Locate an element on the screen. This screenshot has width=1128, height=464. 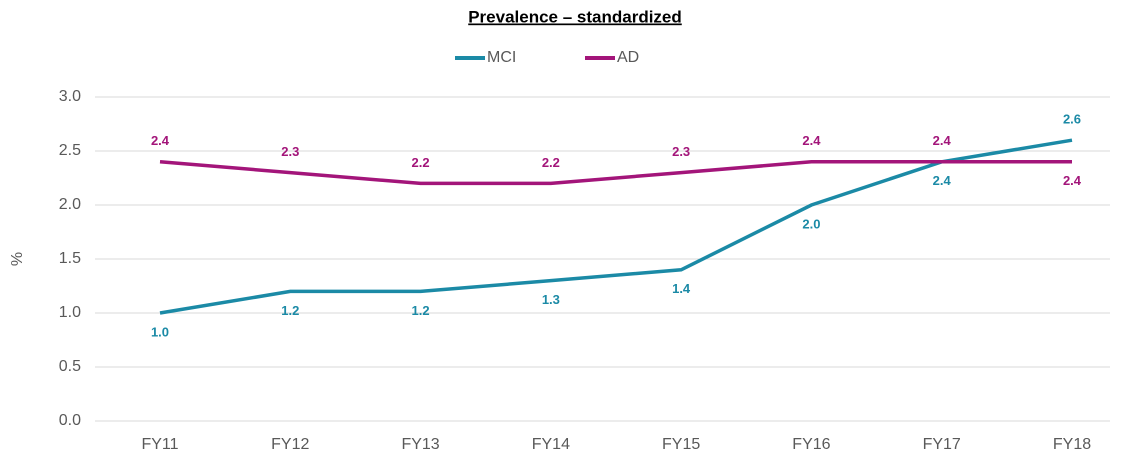
x-tick-label: FY16 is located at coordinates (811, 444).